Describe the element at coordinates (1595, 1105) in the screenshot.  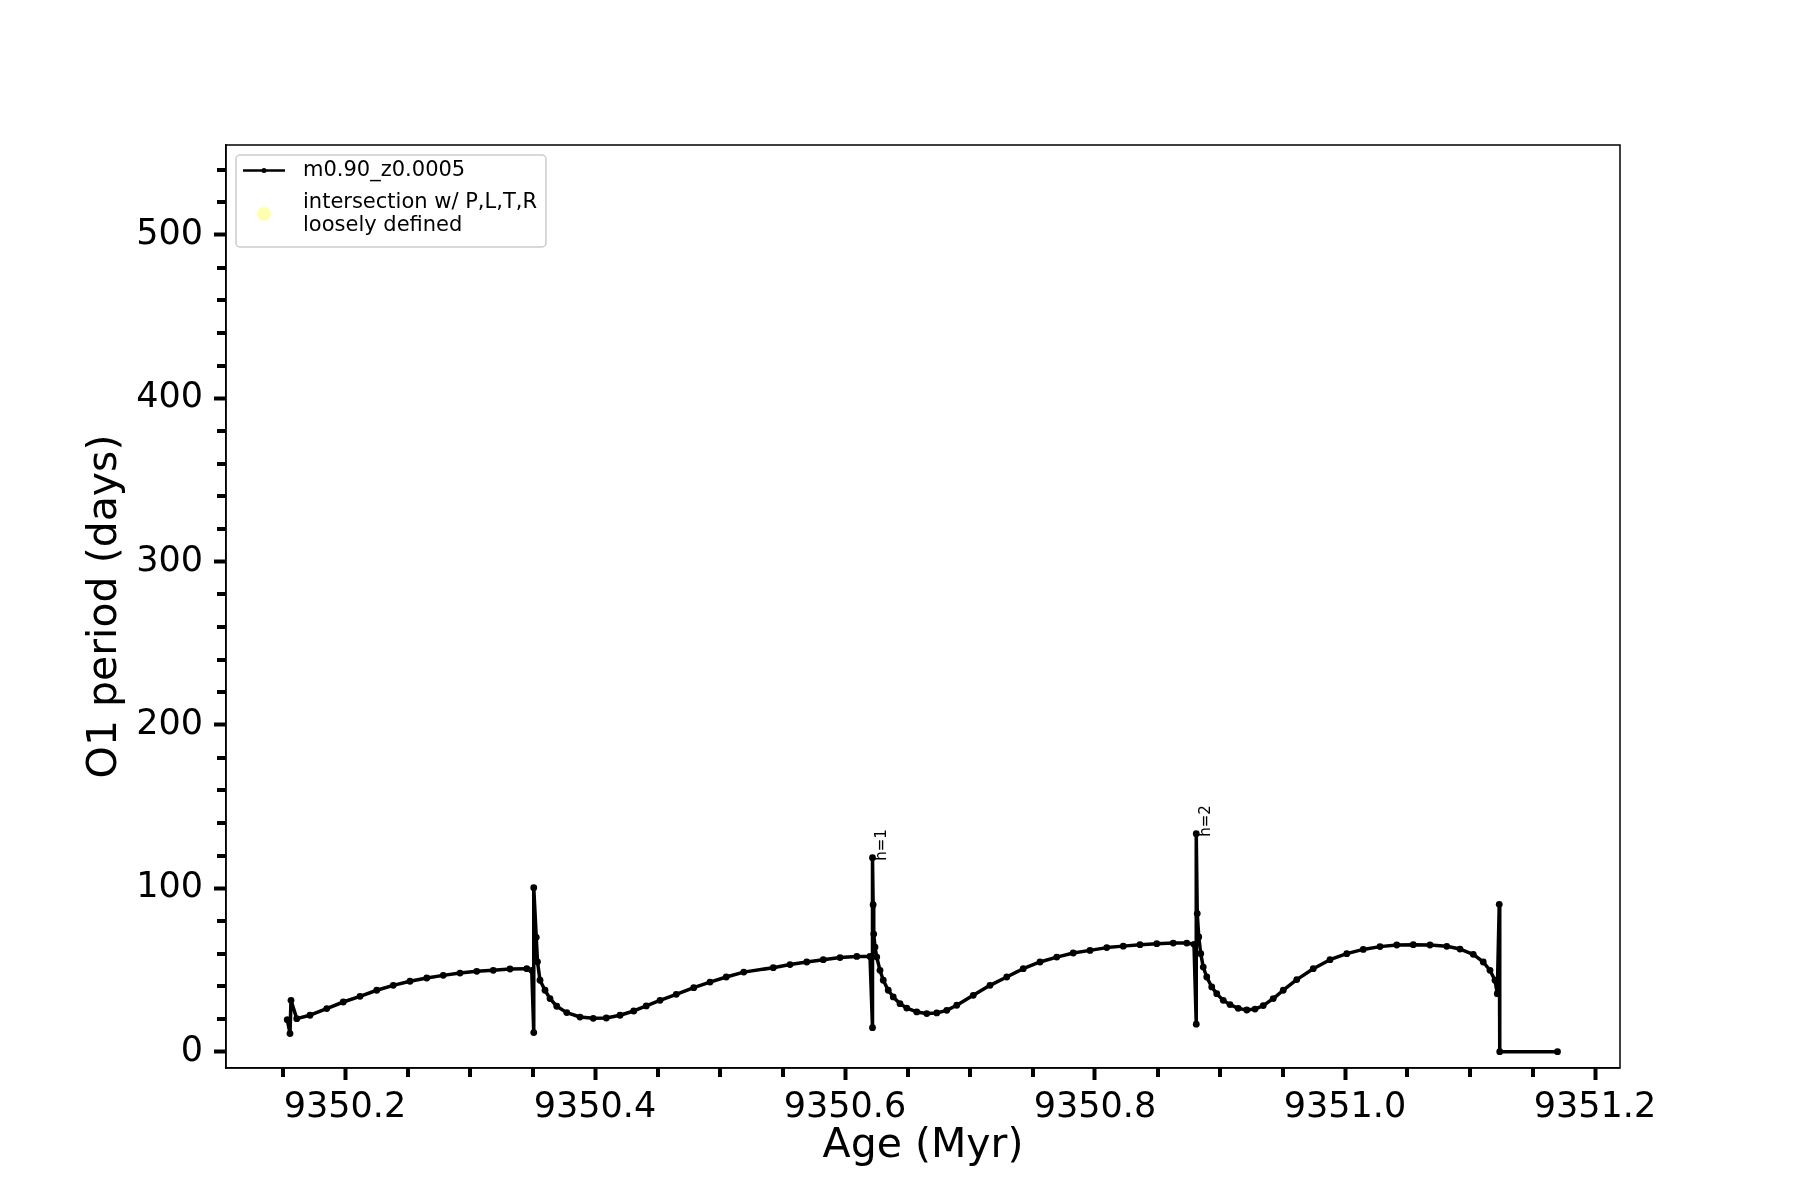
I see `x-tick-label: 9351.2` at that location.